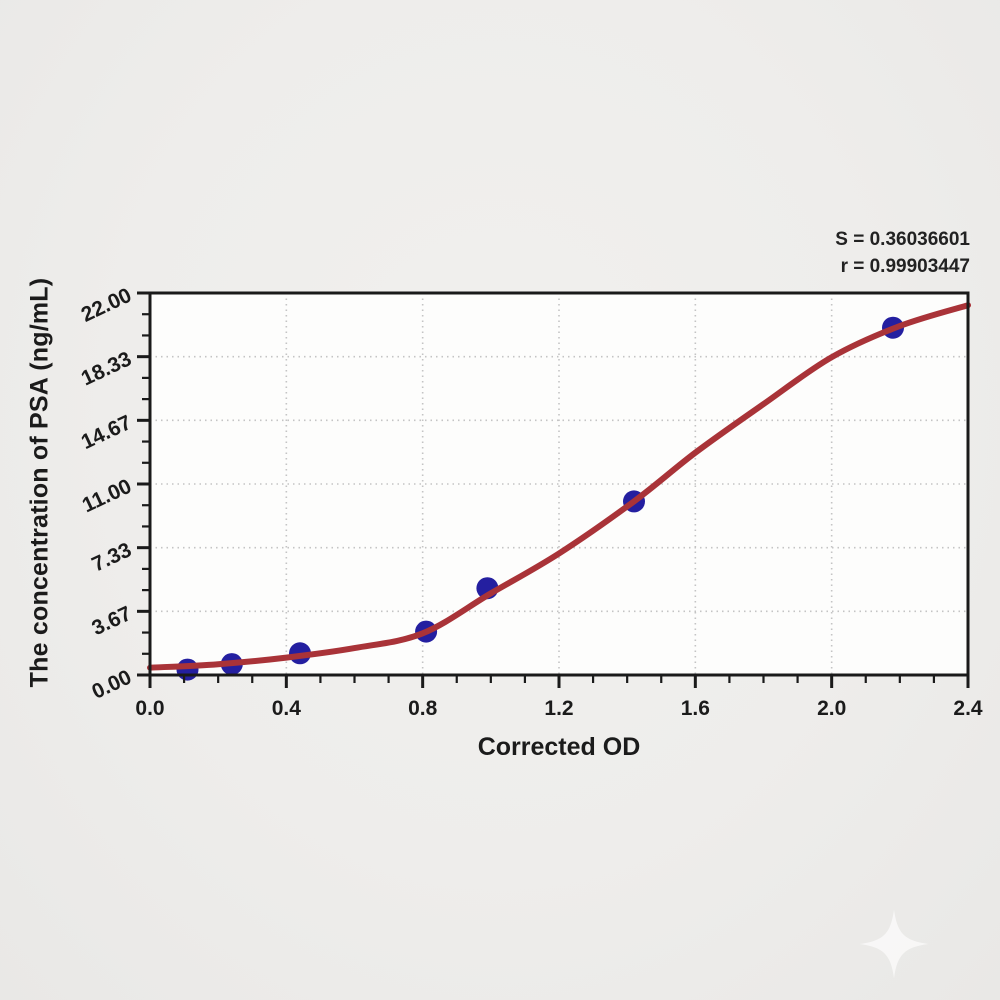 This screenshot has height=1000, width=1000. Describe the element at coordinates (559, 747) in the screenshot. I see `x-axis-title: Corrected OD` at that location.